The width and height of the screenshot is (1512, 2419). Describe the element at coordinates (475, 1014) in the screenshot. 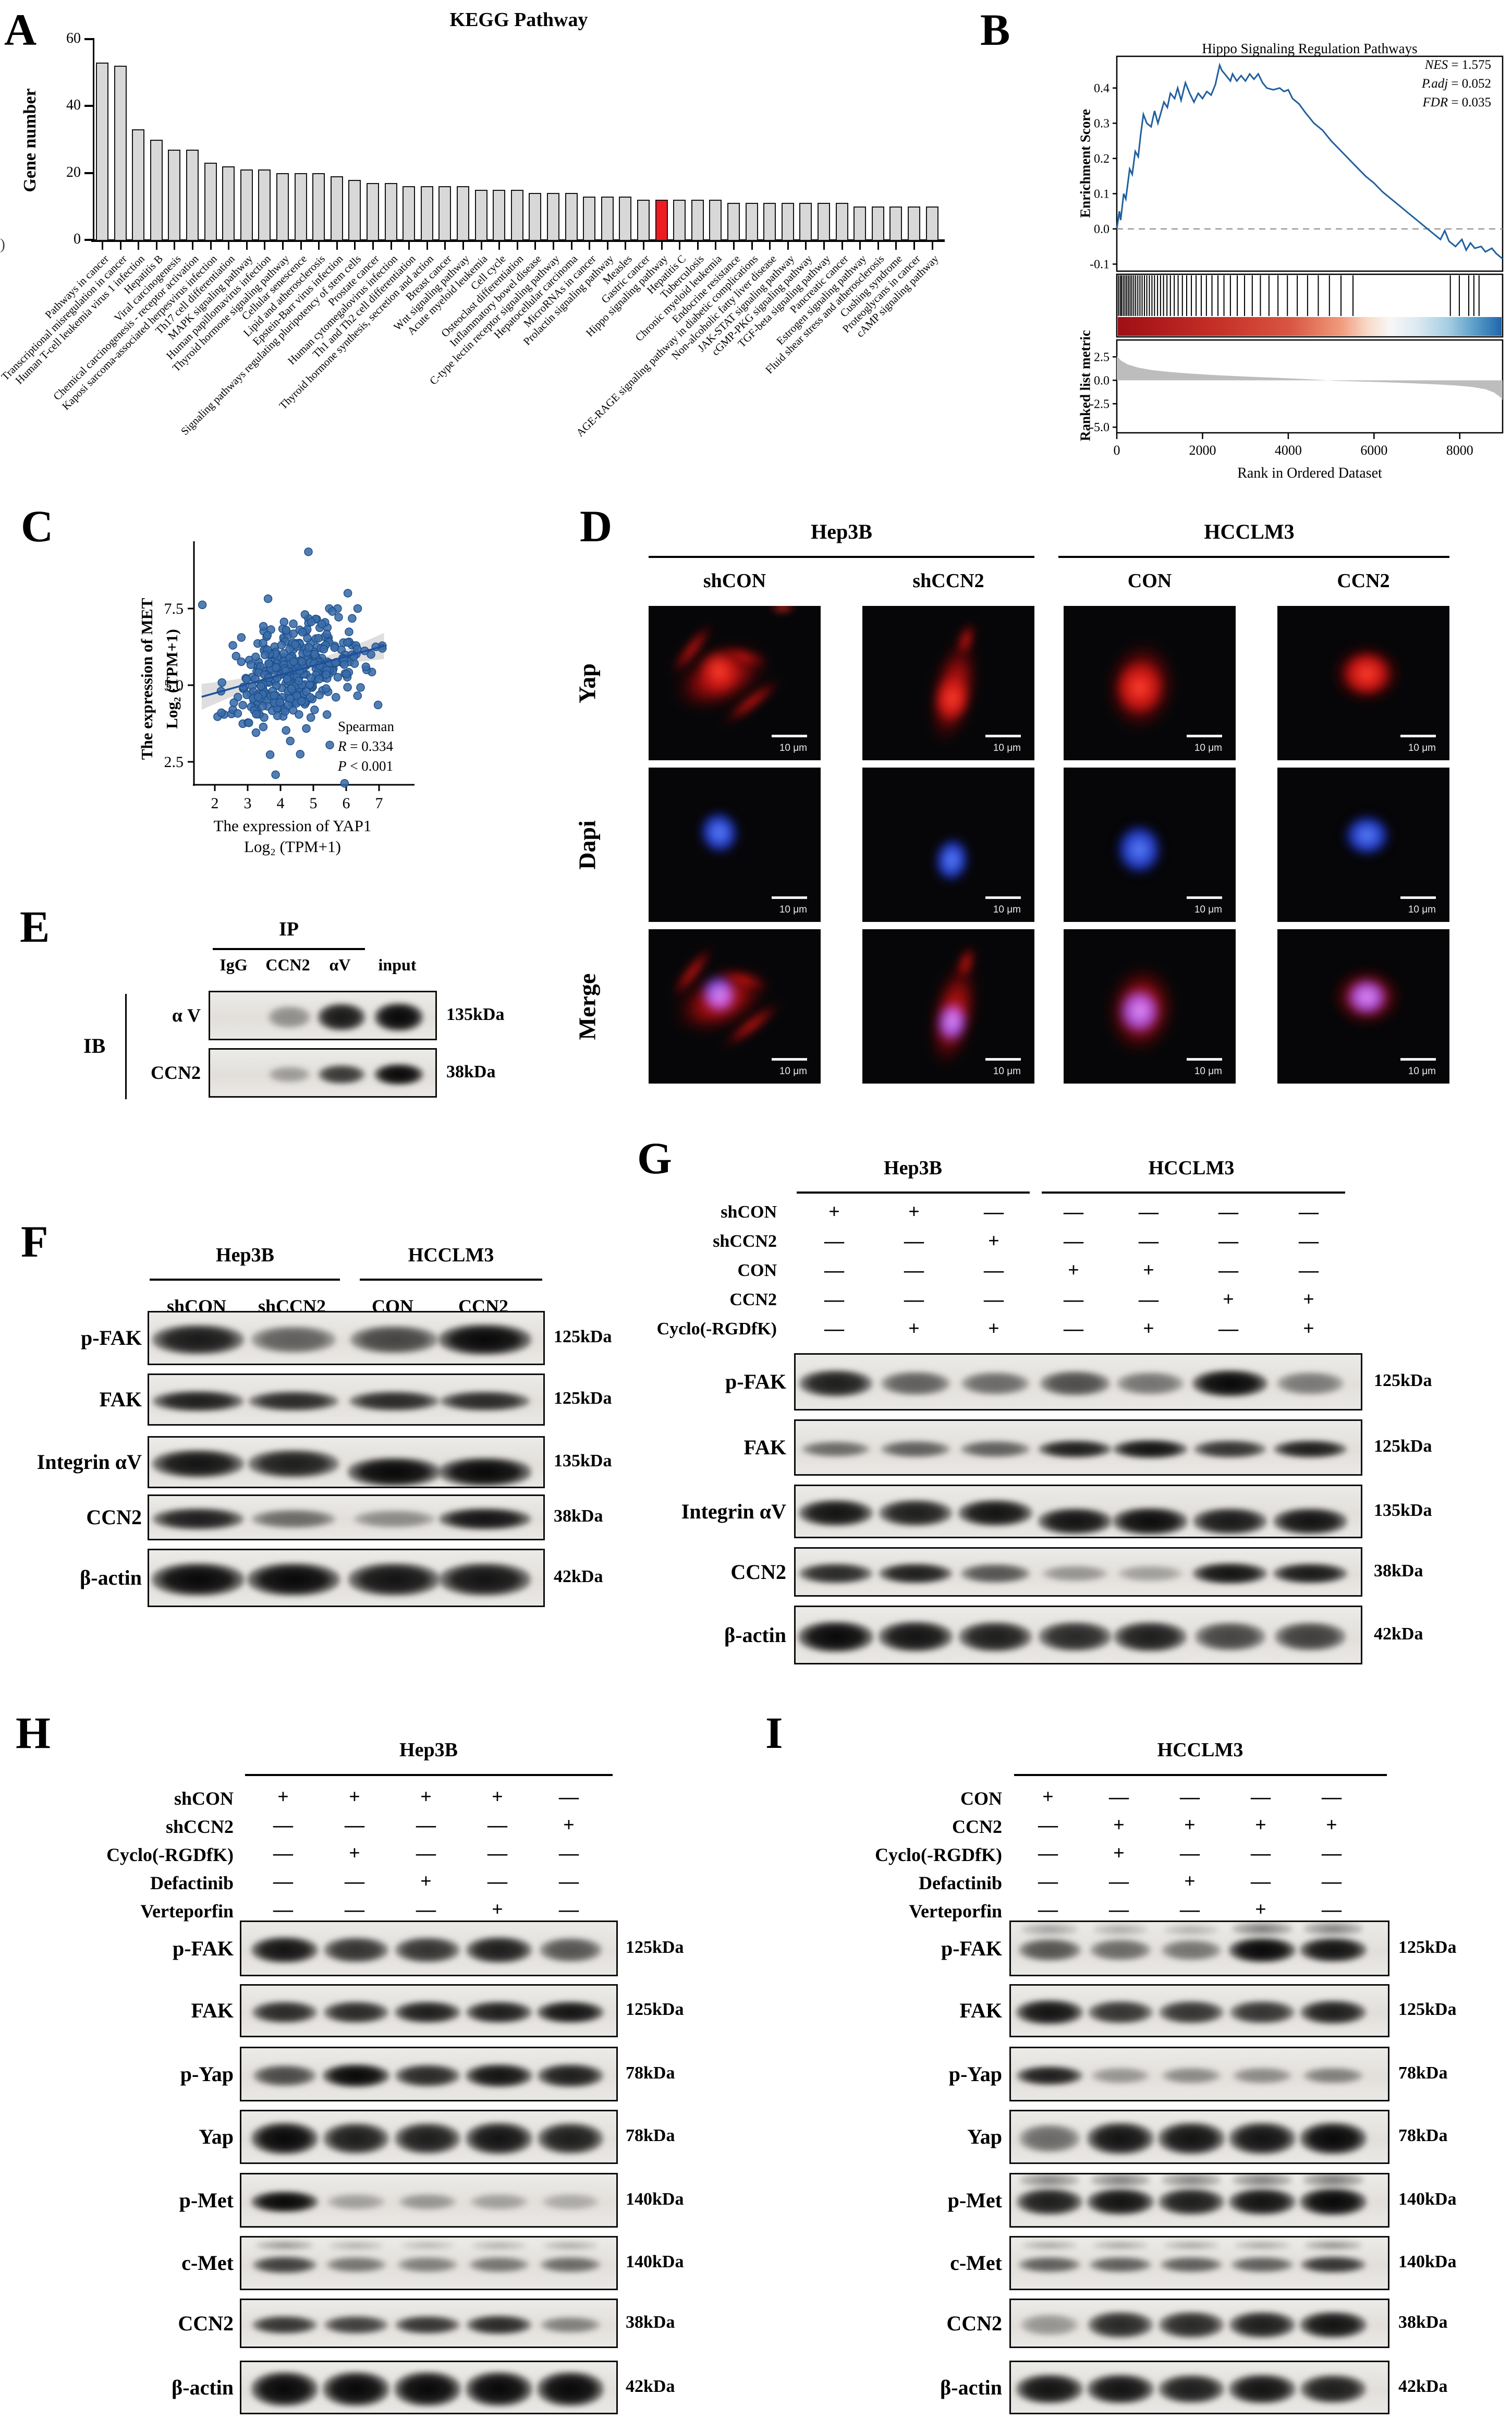

I see `kda-label: 135kDa` at that location.